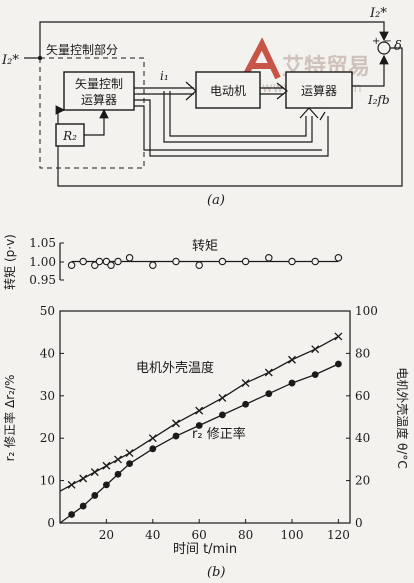 The image size is (414, 583). Describe the element at coordinates (51, 523) in the screenshot. I see `y-left-tick-label: 0` at that location.